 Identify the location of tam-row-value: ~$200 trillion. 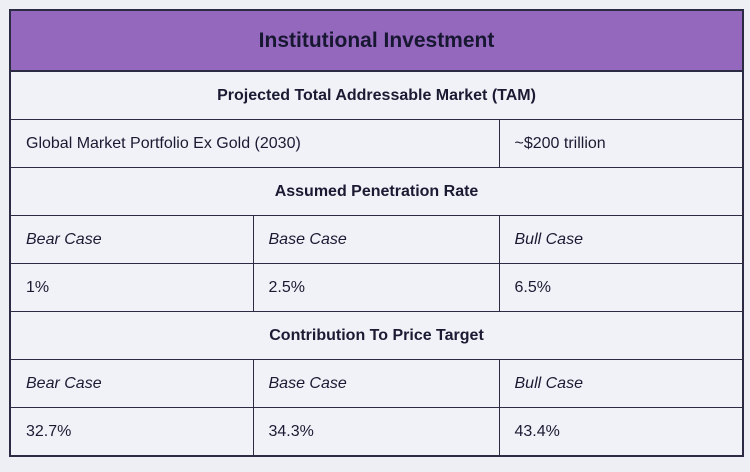
(621, 143).